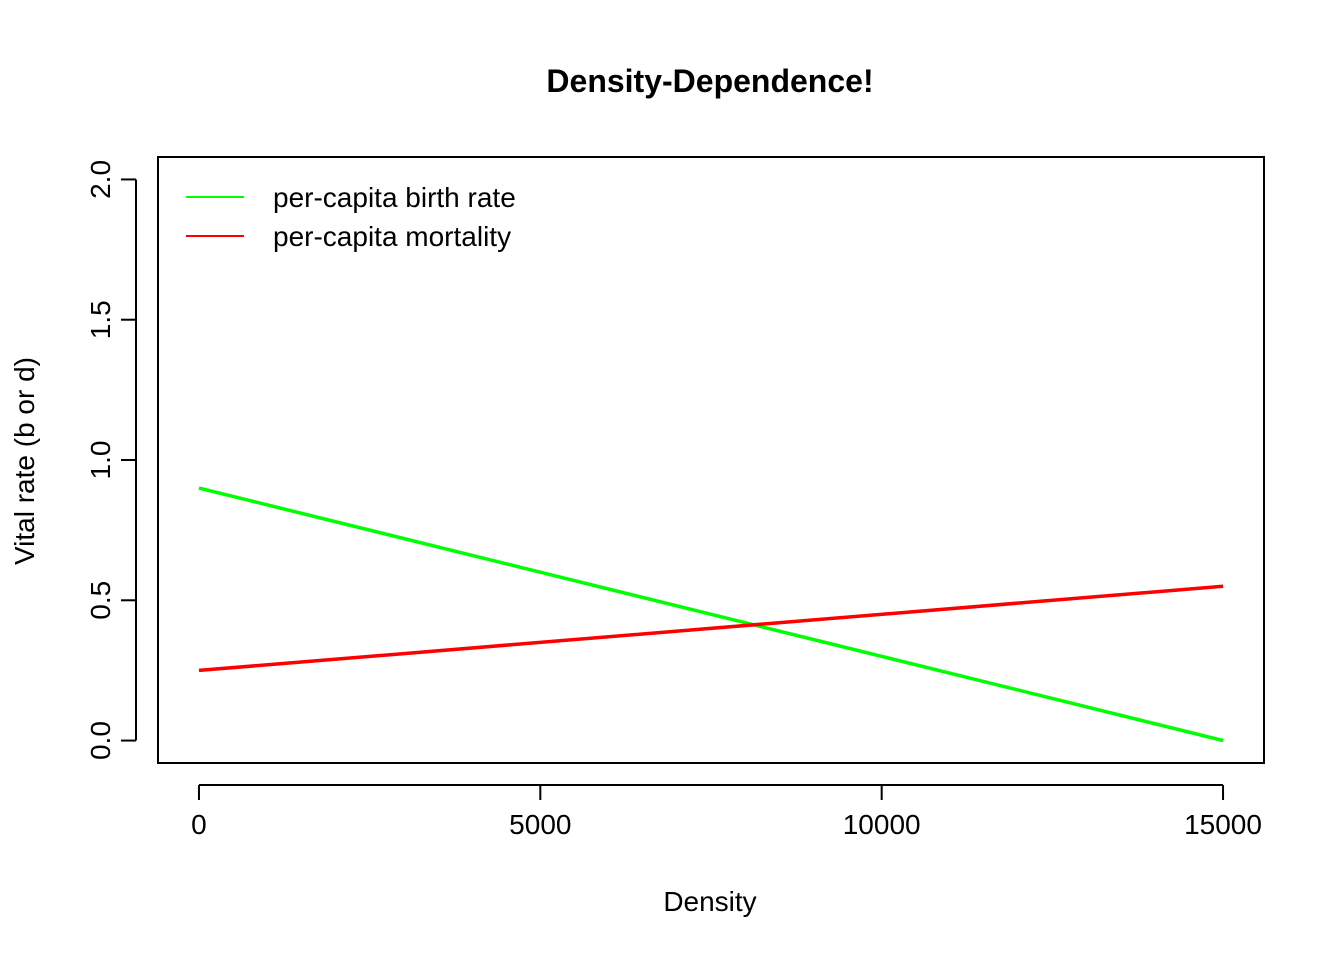 Image resolution: width=1344 pixels, height=960 pixels. I want to click on x-tick-label: 15000, so click(1223, 824).